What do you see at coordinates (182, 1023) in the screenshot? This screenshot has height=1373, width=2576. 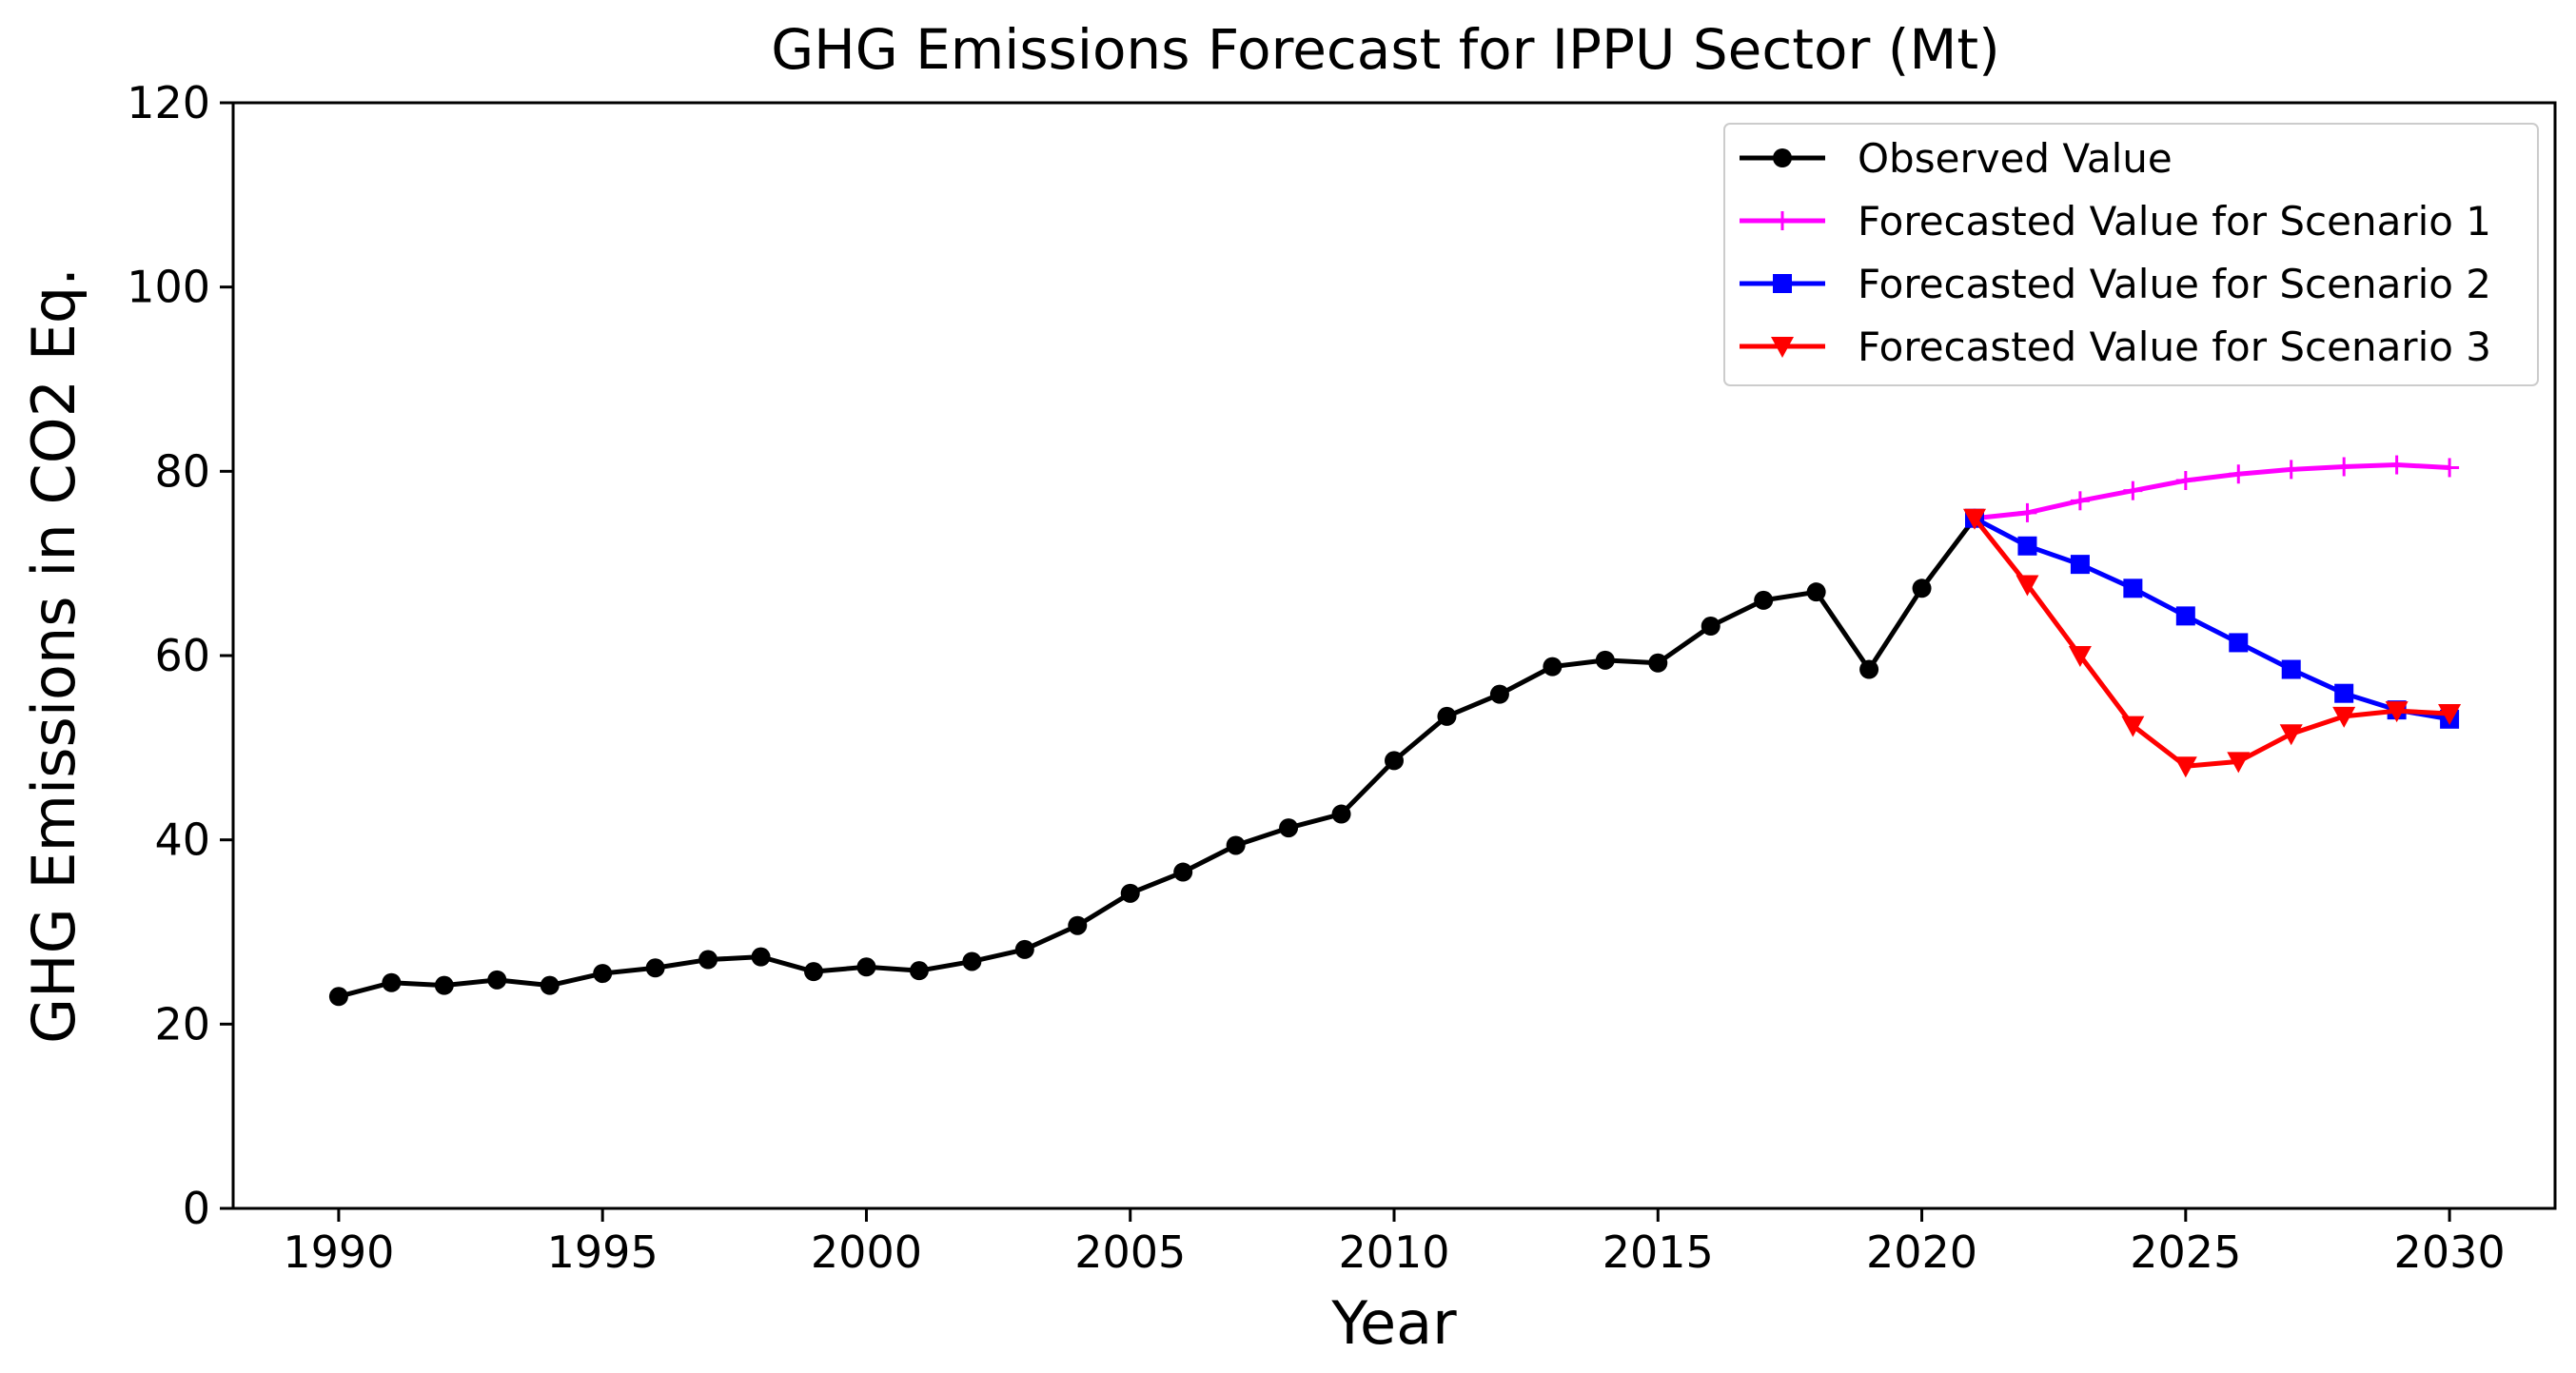 I see `y-tick-label: 20` at bounding box center [182, 1023].